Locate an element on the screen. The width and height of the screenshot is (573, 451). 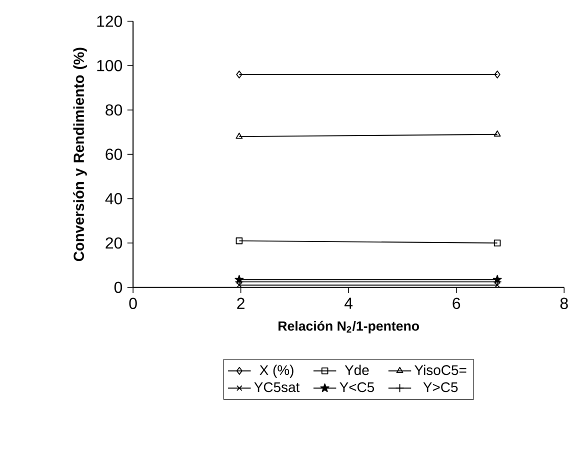
y-tick-label: 80 is located at coordinates (114, 110).